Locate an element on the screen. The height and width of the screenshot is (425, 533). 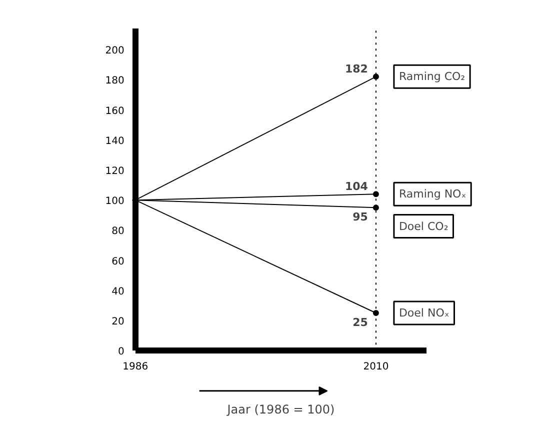
series-label: Doel NOₓ is located at coordinates (424, 313).